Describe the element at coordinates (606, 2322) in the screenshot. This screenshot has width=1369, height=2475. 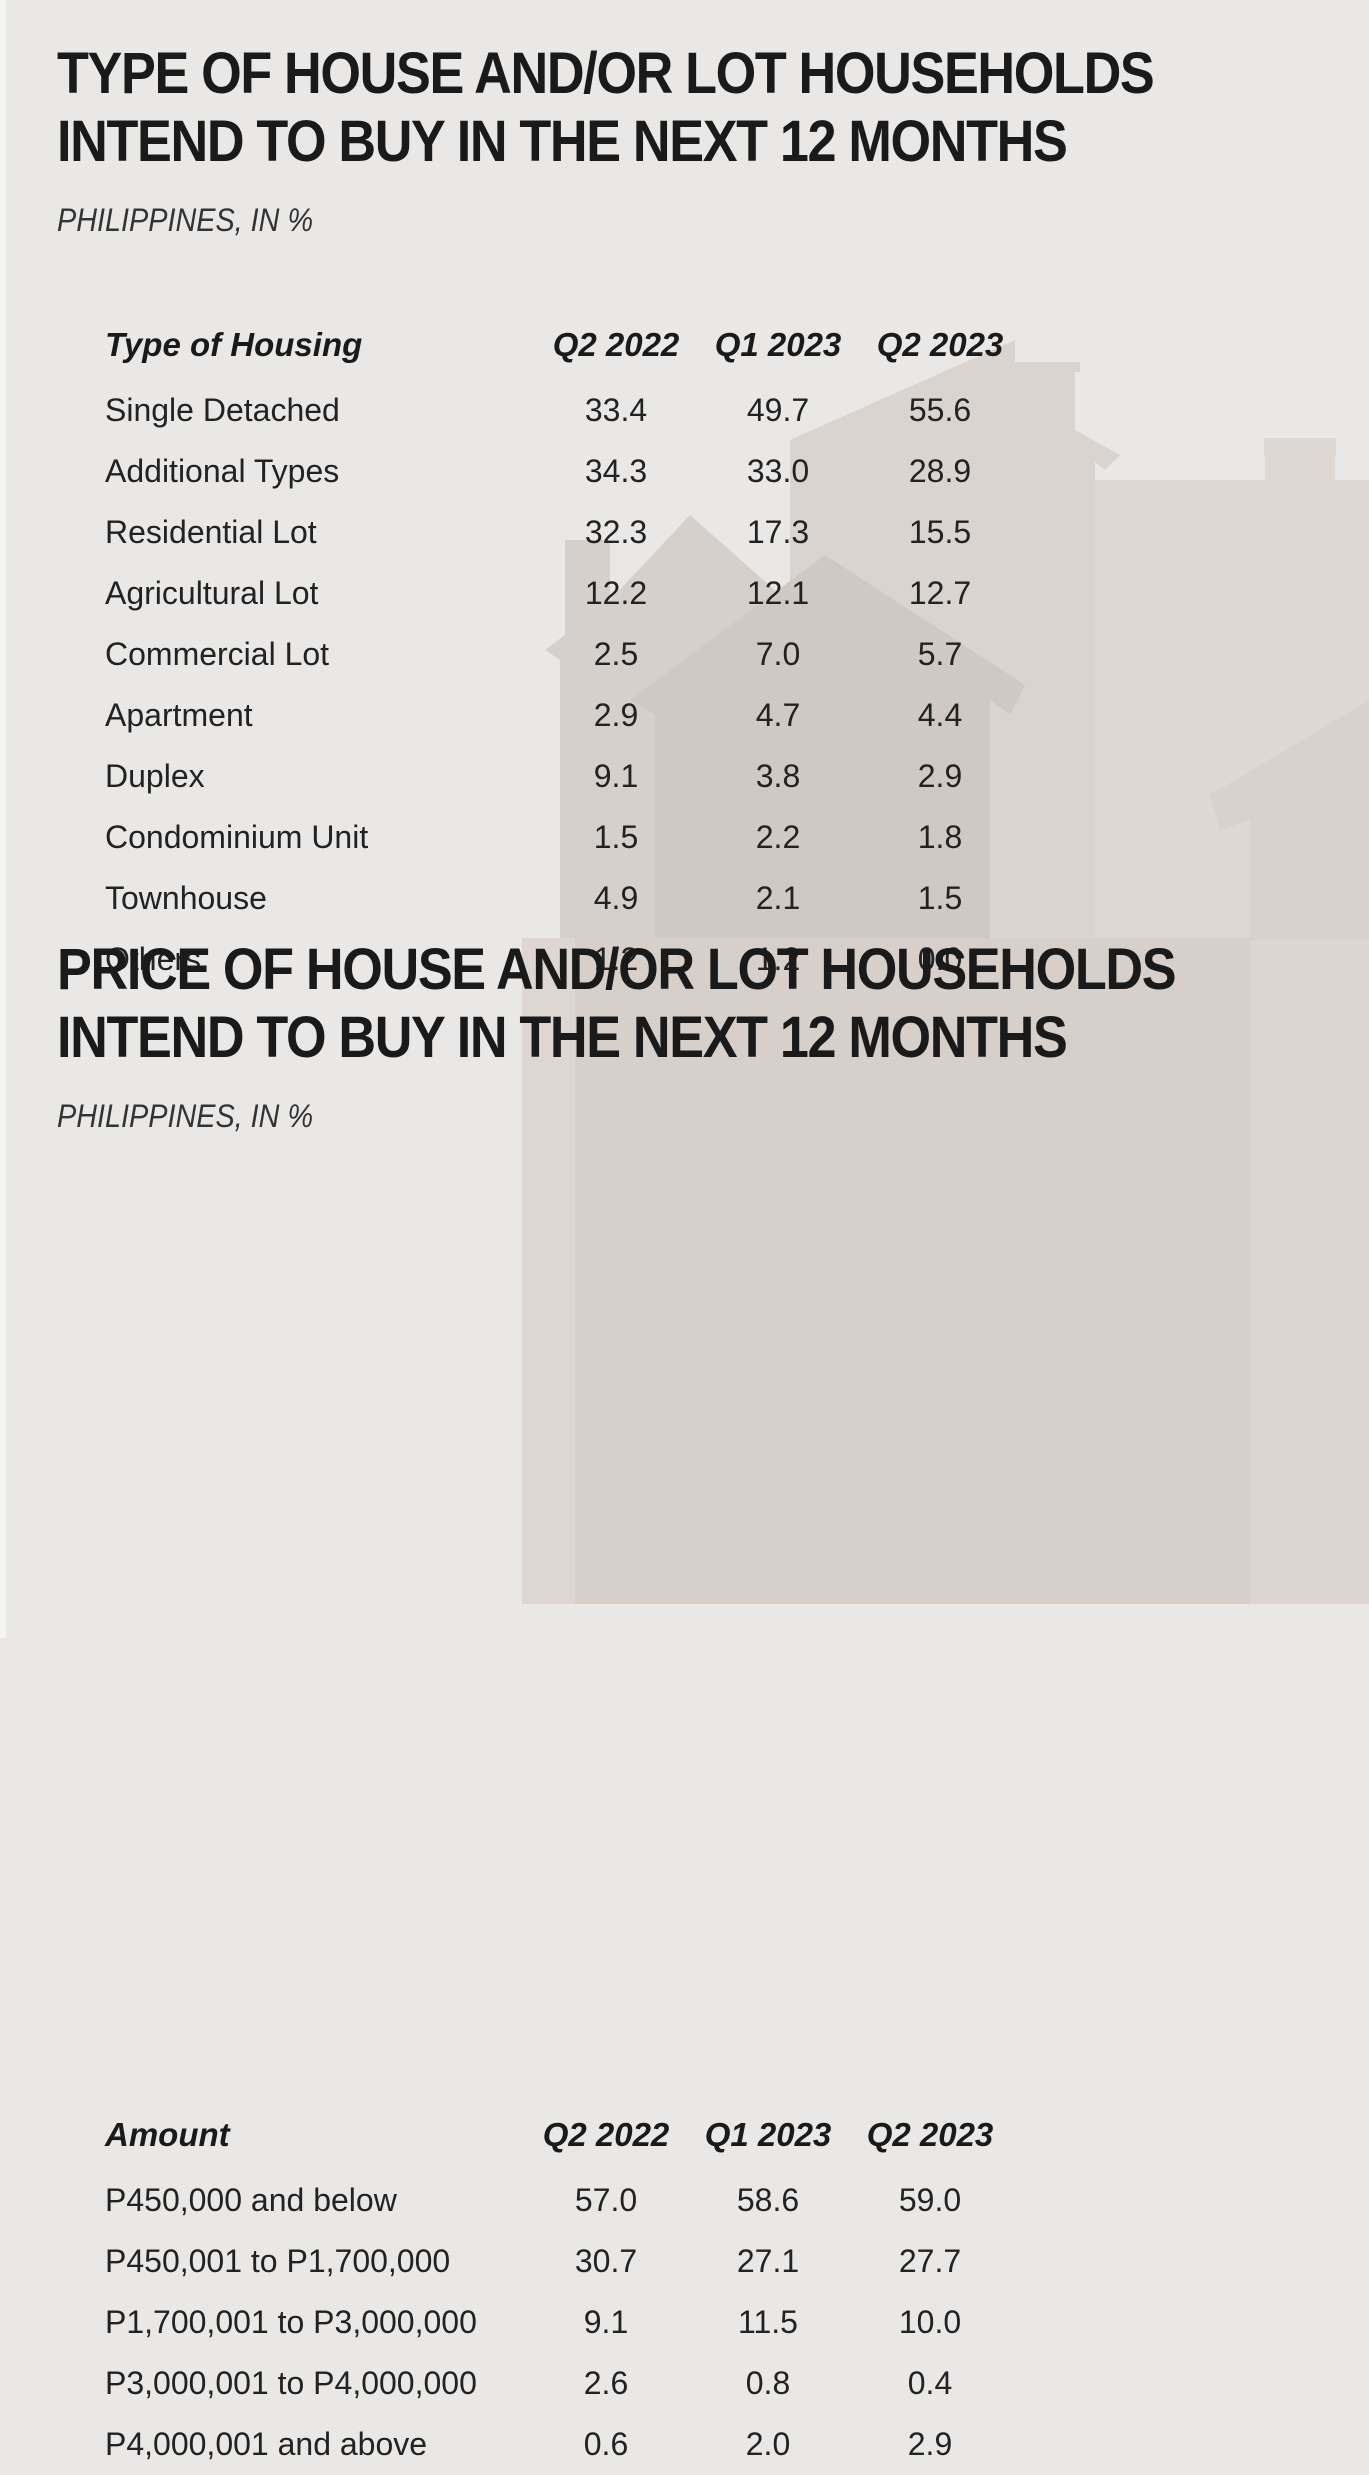
I see `price-cell-value: 9.1` at that location.